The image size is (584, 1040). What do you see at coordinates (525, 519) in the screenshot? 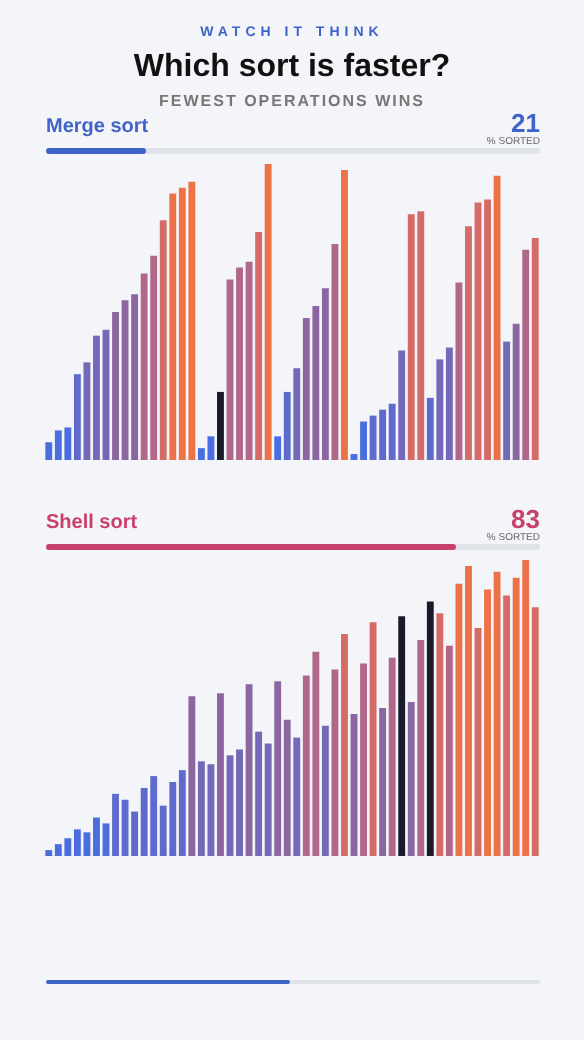
I see `text: 83` at bounding box center [525, 519].